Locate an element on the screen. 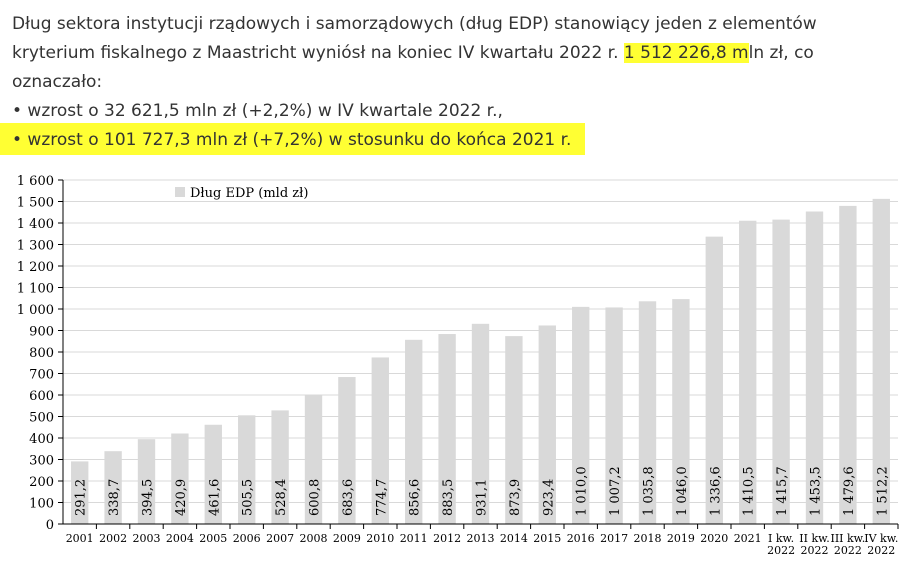 This screenshot has width=913, height=570. intro-line-2-tail: ln zł, co is located at coordinates (781, 53).